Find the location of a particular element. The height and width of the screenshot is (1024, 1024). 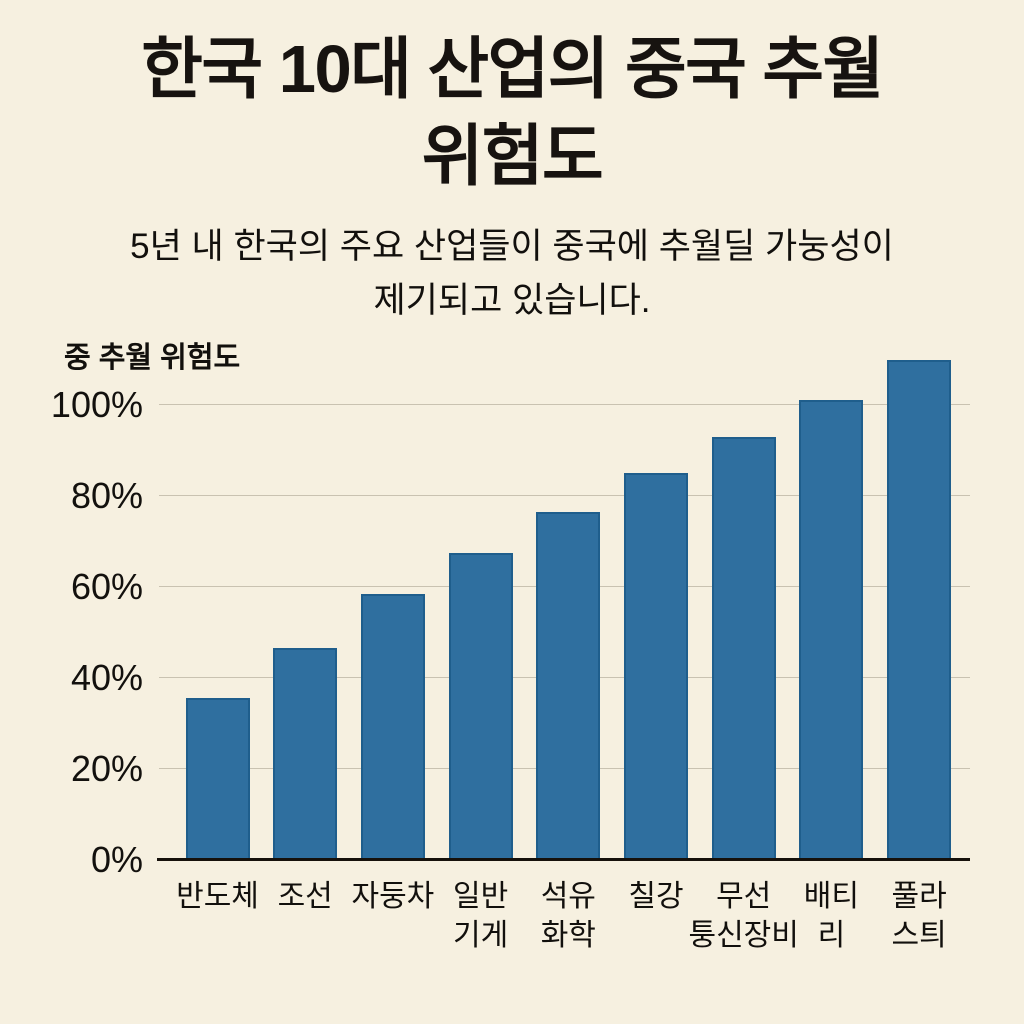

x-category-label: 조선 is located at coordinates (305, 896).